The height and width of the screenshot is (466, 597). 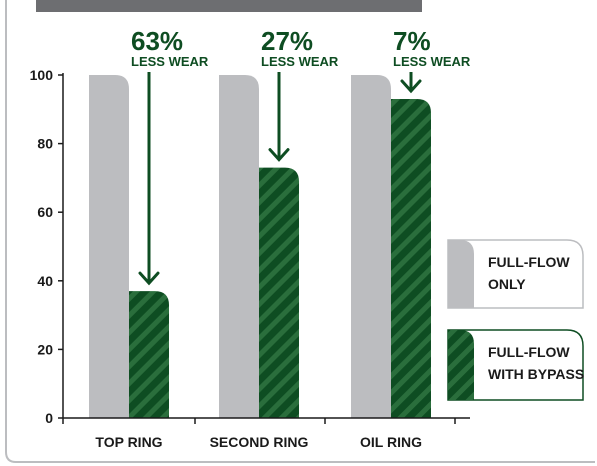 I want to click on legend-label: WITH BYPASS, so click(x=536, y=374).